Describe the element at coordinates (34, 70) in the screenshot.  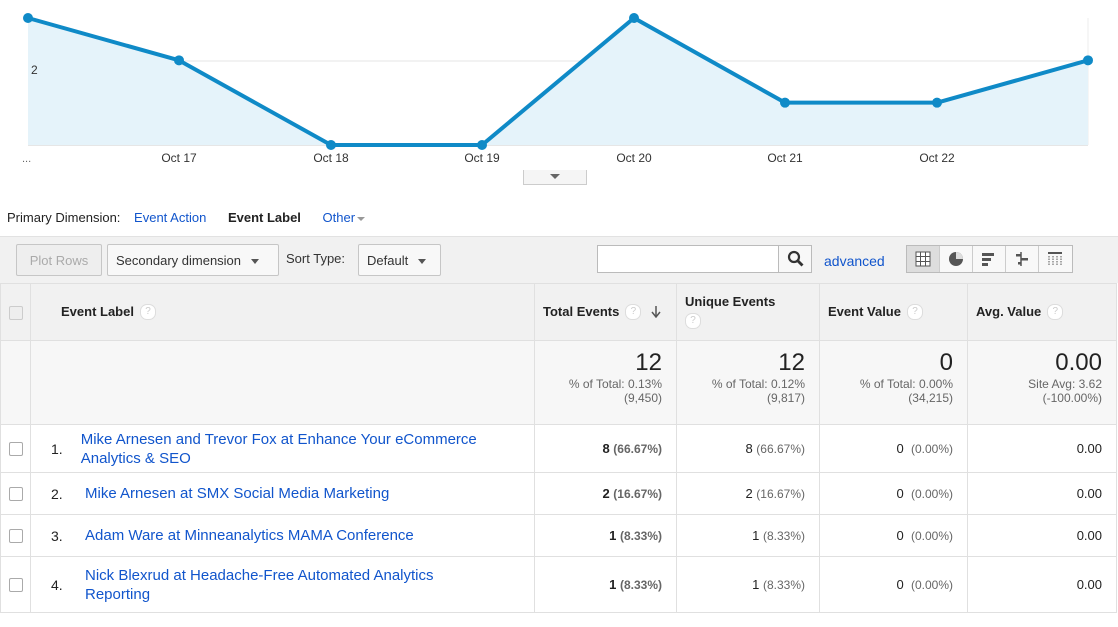
I see `y-tick-label: 2` at that location.